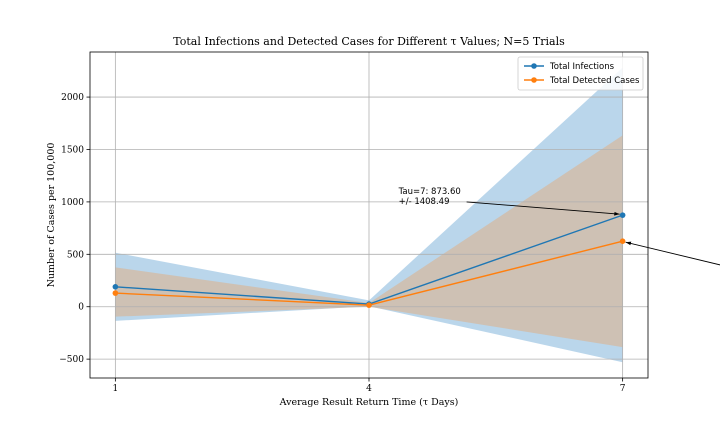 The image size is (720, 432). What do you see at coordinates (72, 150) in the screenshot?
I see `y-tick-label: 1500` at bounding box center [72, 150].